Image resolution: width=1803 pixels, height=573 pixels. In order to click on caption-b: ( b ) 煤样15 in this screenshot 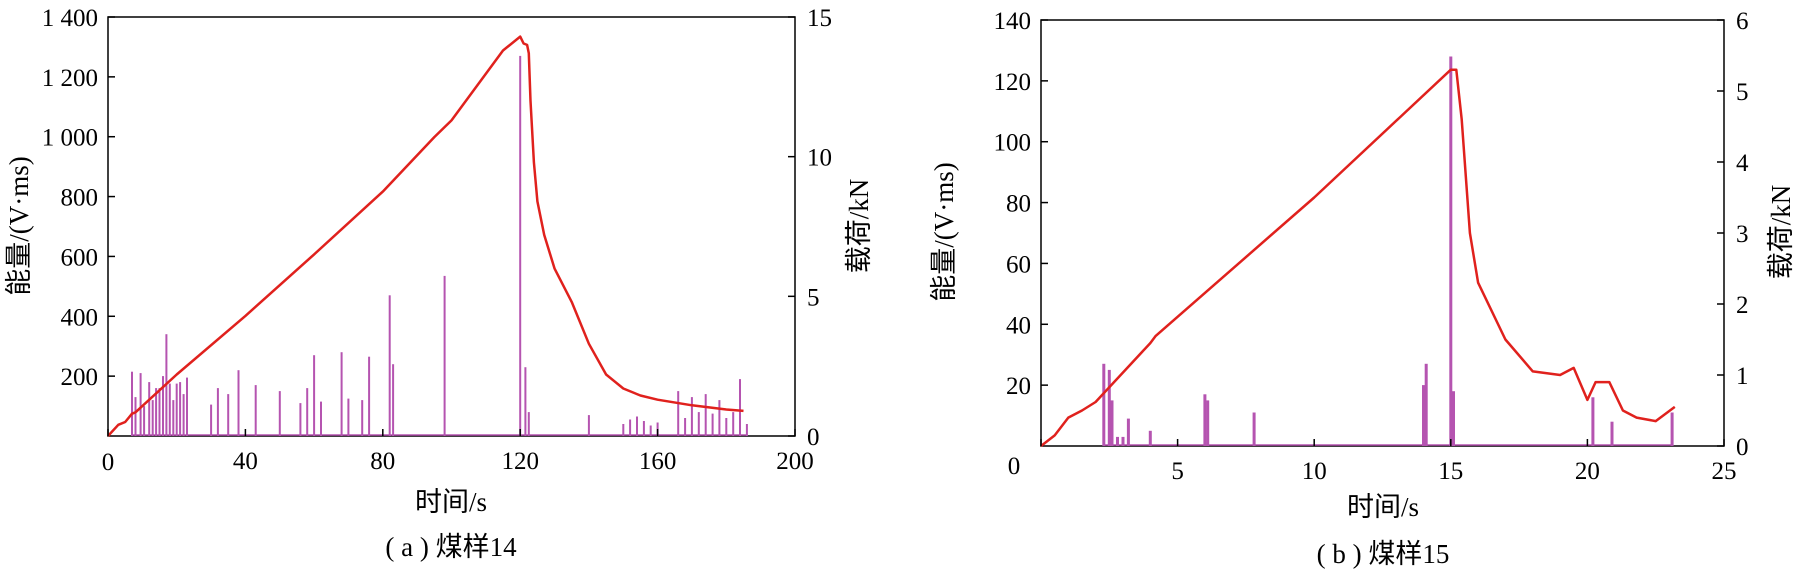, I will do `click(1383, 554)`.